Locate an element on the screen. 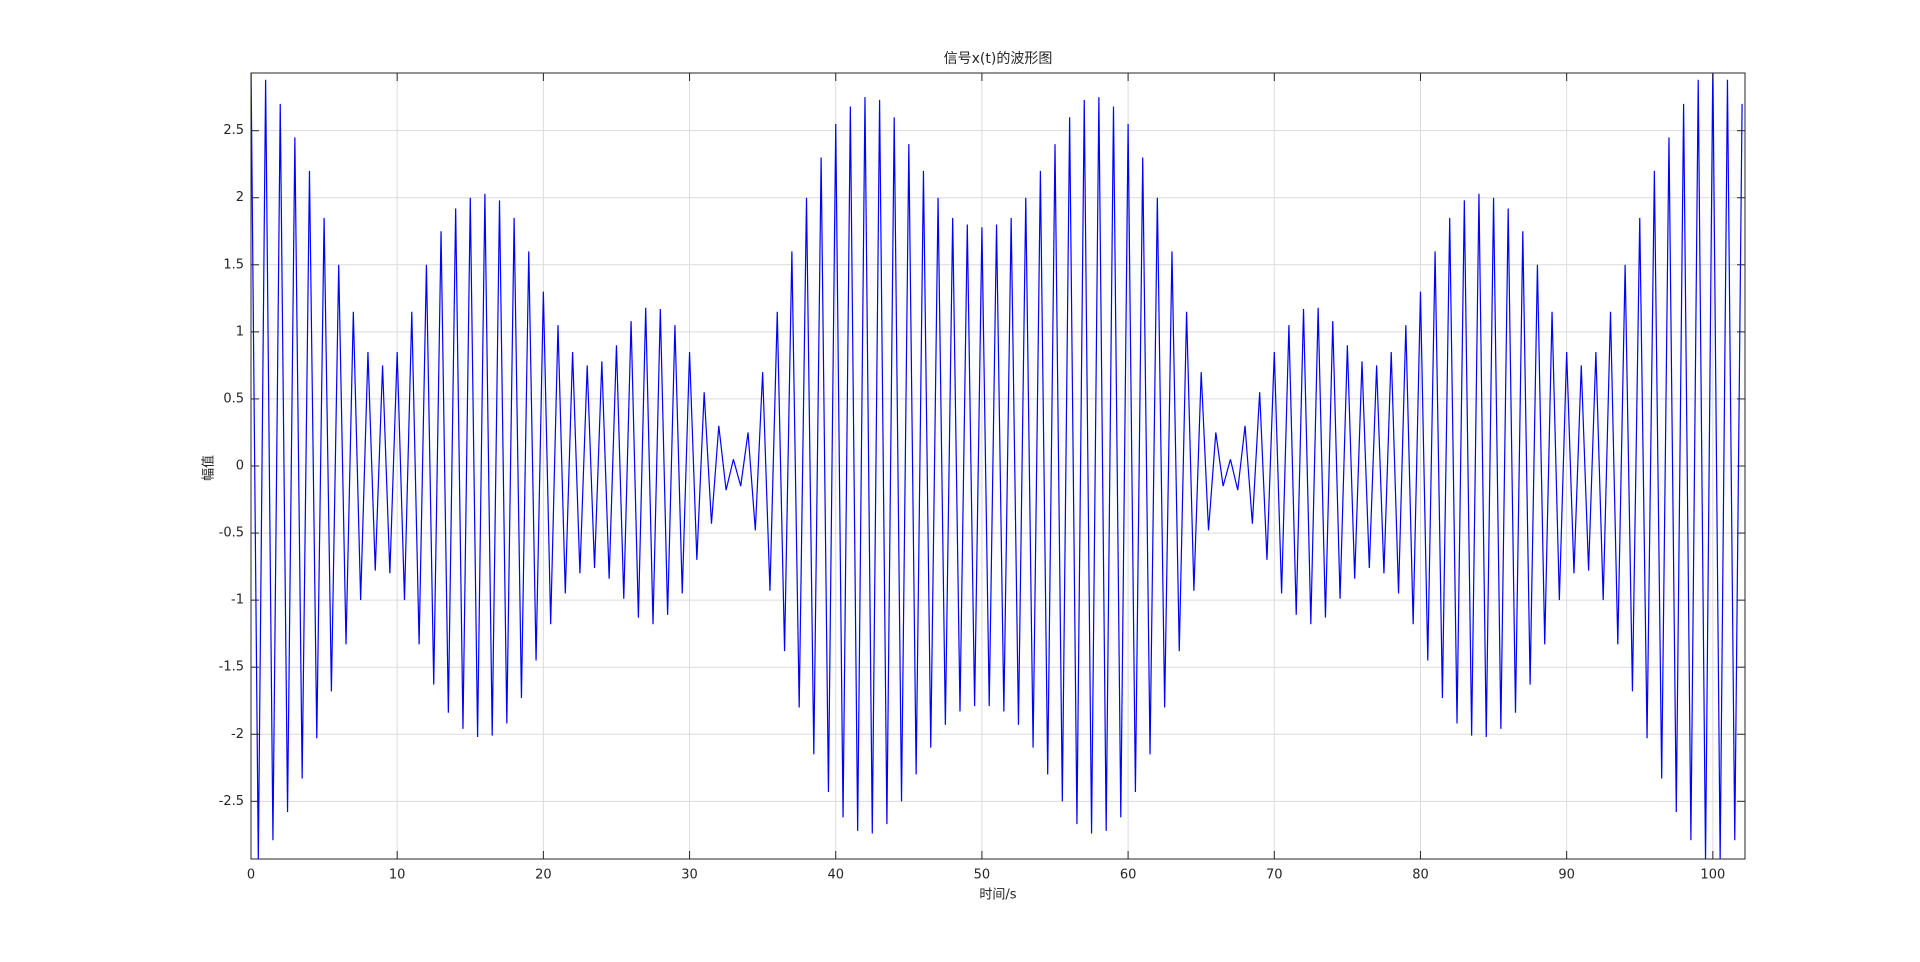 The width and height of the screenshot is (1920, 962). y-tick-label: 0.5 is located at coordinates (233, 398).